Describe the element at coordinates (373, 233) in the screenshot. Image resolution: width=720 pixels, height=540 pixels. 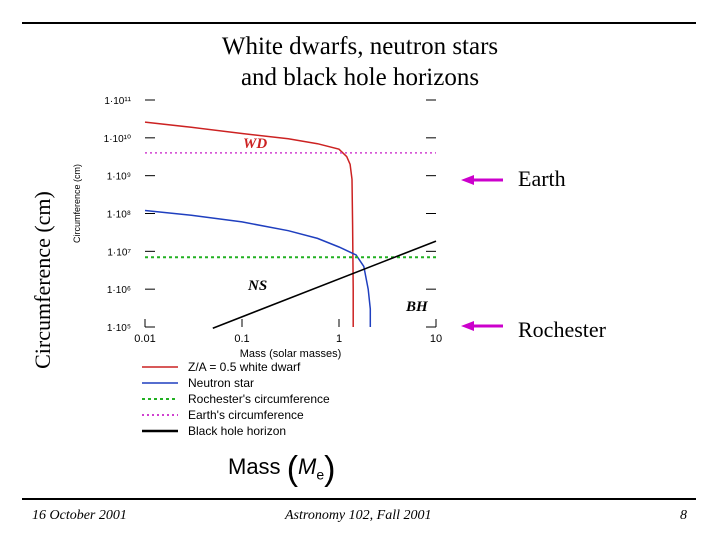
I see `chart-annotations: WD NS BH` at that location.